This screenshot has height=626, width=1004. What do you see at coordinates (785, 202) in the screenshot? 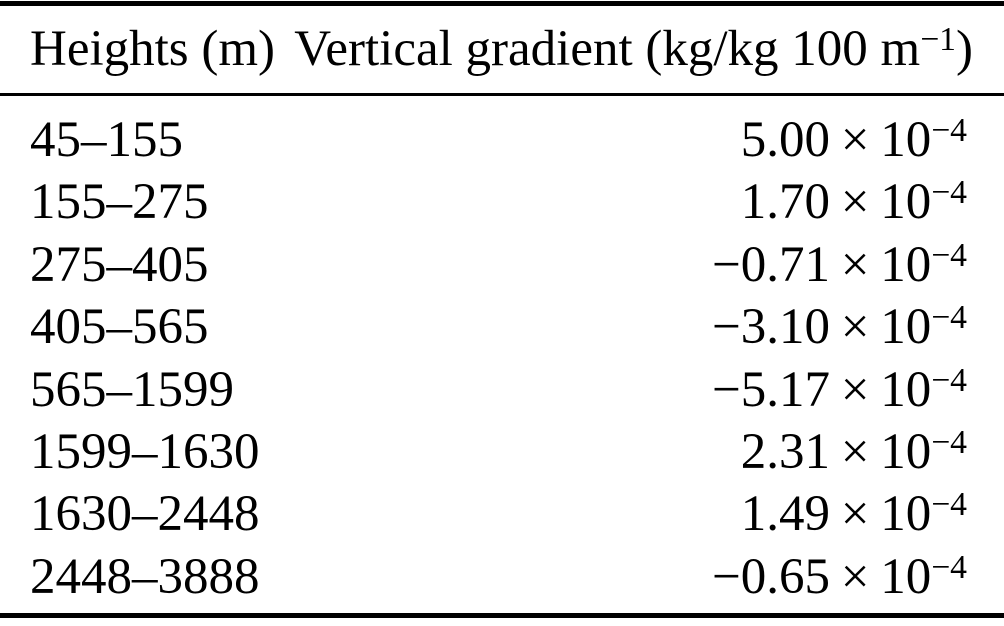
I see `gradient-mantissa: 1.70` at bounding box center [785, 202].